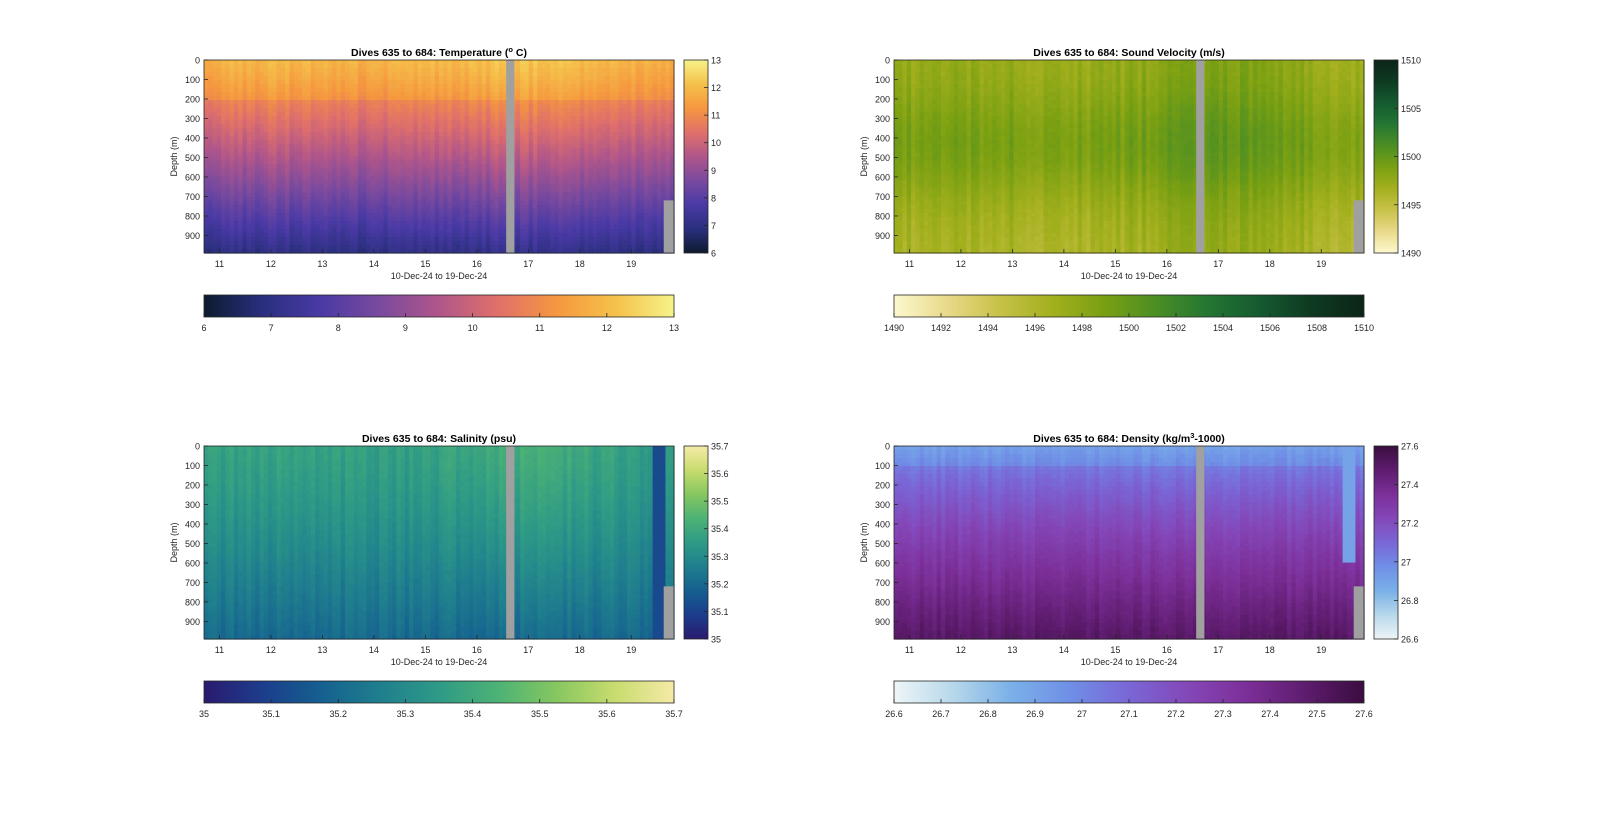  I want to click on colorbar-bottom-tick-label: 35, so click(204, 714).